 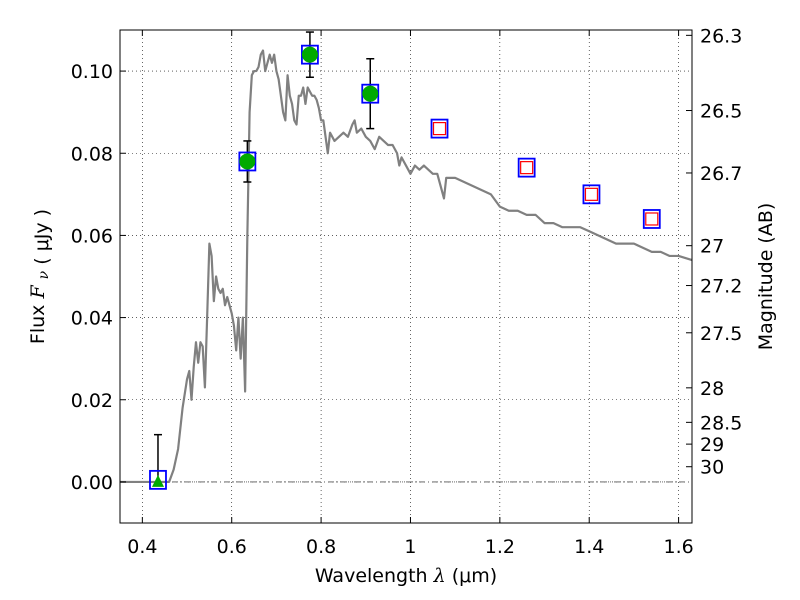 I want to click on y2-tick-label: 26.5, so click(x=721, y=112).